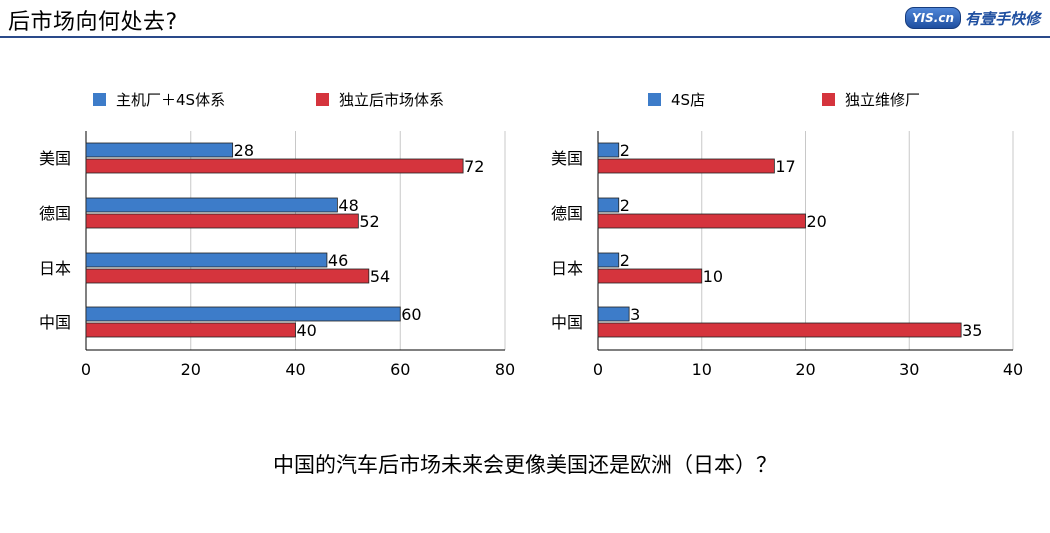 The width and height of the screenshot is (1050, 533). What do you see at coordinates (411, 314) in the screenshot?
I see `data-label: 60` at bounding box center [411, 314].